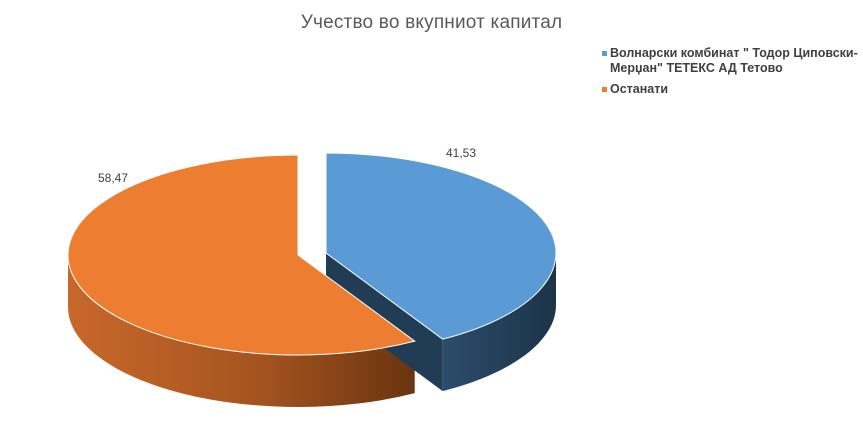 The height and width of the screenshot is (439, 863). I want to click on legend-swatch-orange, so click(604, 89).